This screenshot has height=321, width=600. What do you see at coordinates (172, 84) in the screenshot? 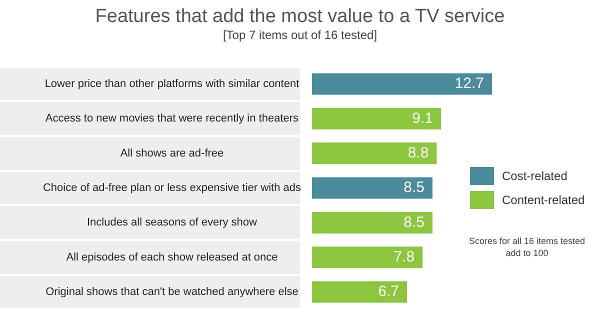
I see `y-tick-label: Lower price than other platforms with similar content` at bounding box center [172, 84].